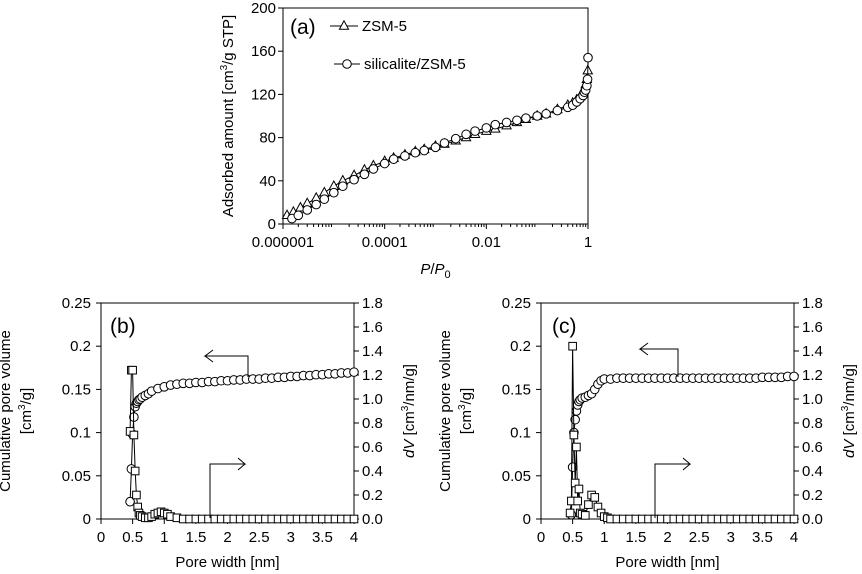 The height and width of the screenshot is (574, 862). Describe the element at coordinates (812, 399) in the screenshot. I see `y-right-tick-label: 1.0` at that location.